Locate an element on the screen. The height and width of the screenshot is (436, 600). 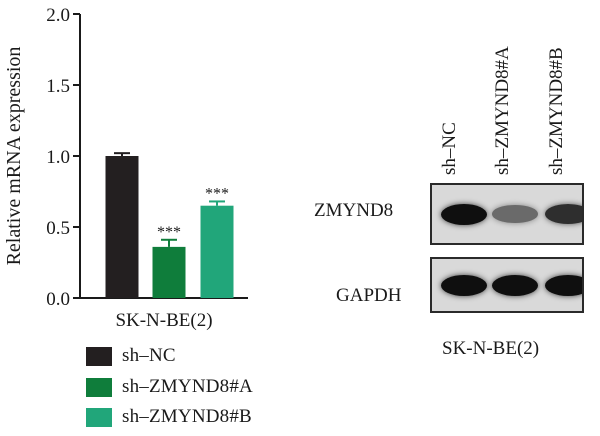
legend-label: sh–ZMYND8#A is located at coordinates (187, 386).